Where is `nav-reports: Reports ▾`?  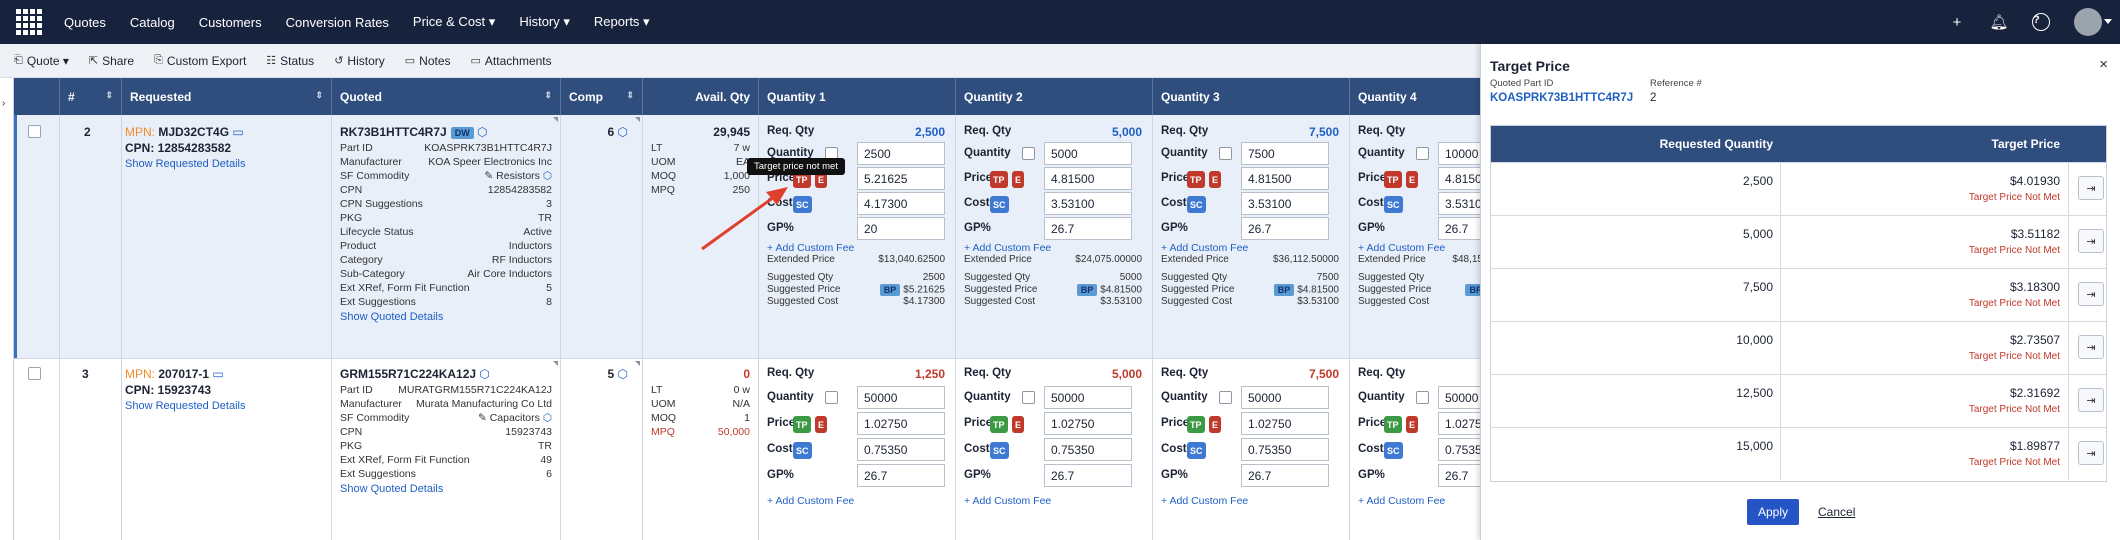
nav-reports: Reports ▾ is located at coordinates (621, 21).